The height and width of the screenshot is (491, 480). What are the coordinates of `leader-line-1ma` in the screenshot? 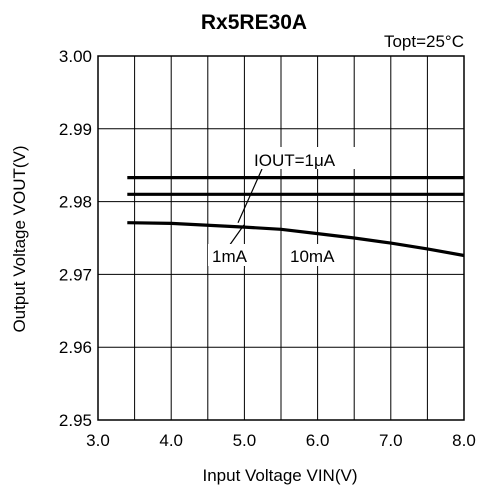 It's located at (250, 195).